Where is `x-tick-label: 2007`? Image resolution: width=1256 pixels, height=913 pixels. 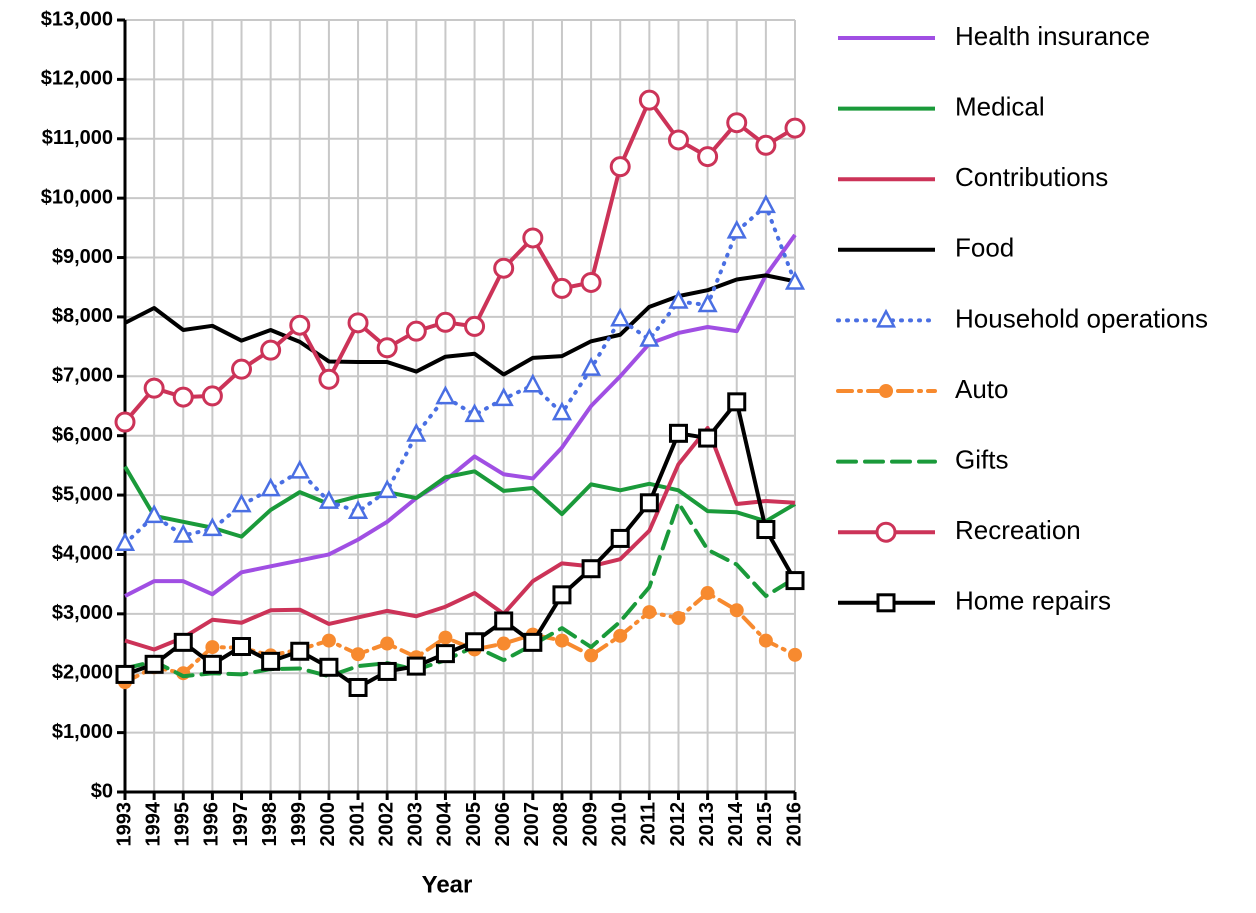
x-tick-label: 2007 is located at coordinates (532, 824).